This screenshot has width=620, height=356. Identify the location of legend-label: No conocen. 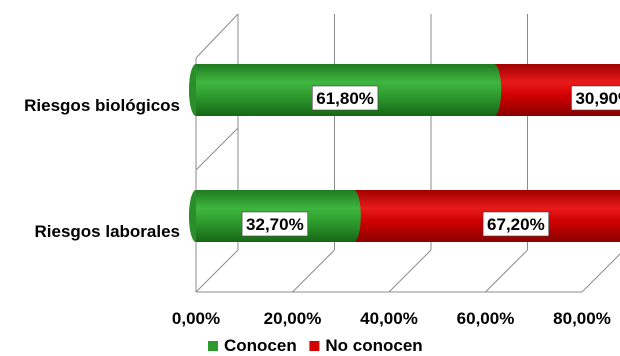
(373, 345).